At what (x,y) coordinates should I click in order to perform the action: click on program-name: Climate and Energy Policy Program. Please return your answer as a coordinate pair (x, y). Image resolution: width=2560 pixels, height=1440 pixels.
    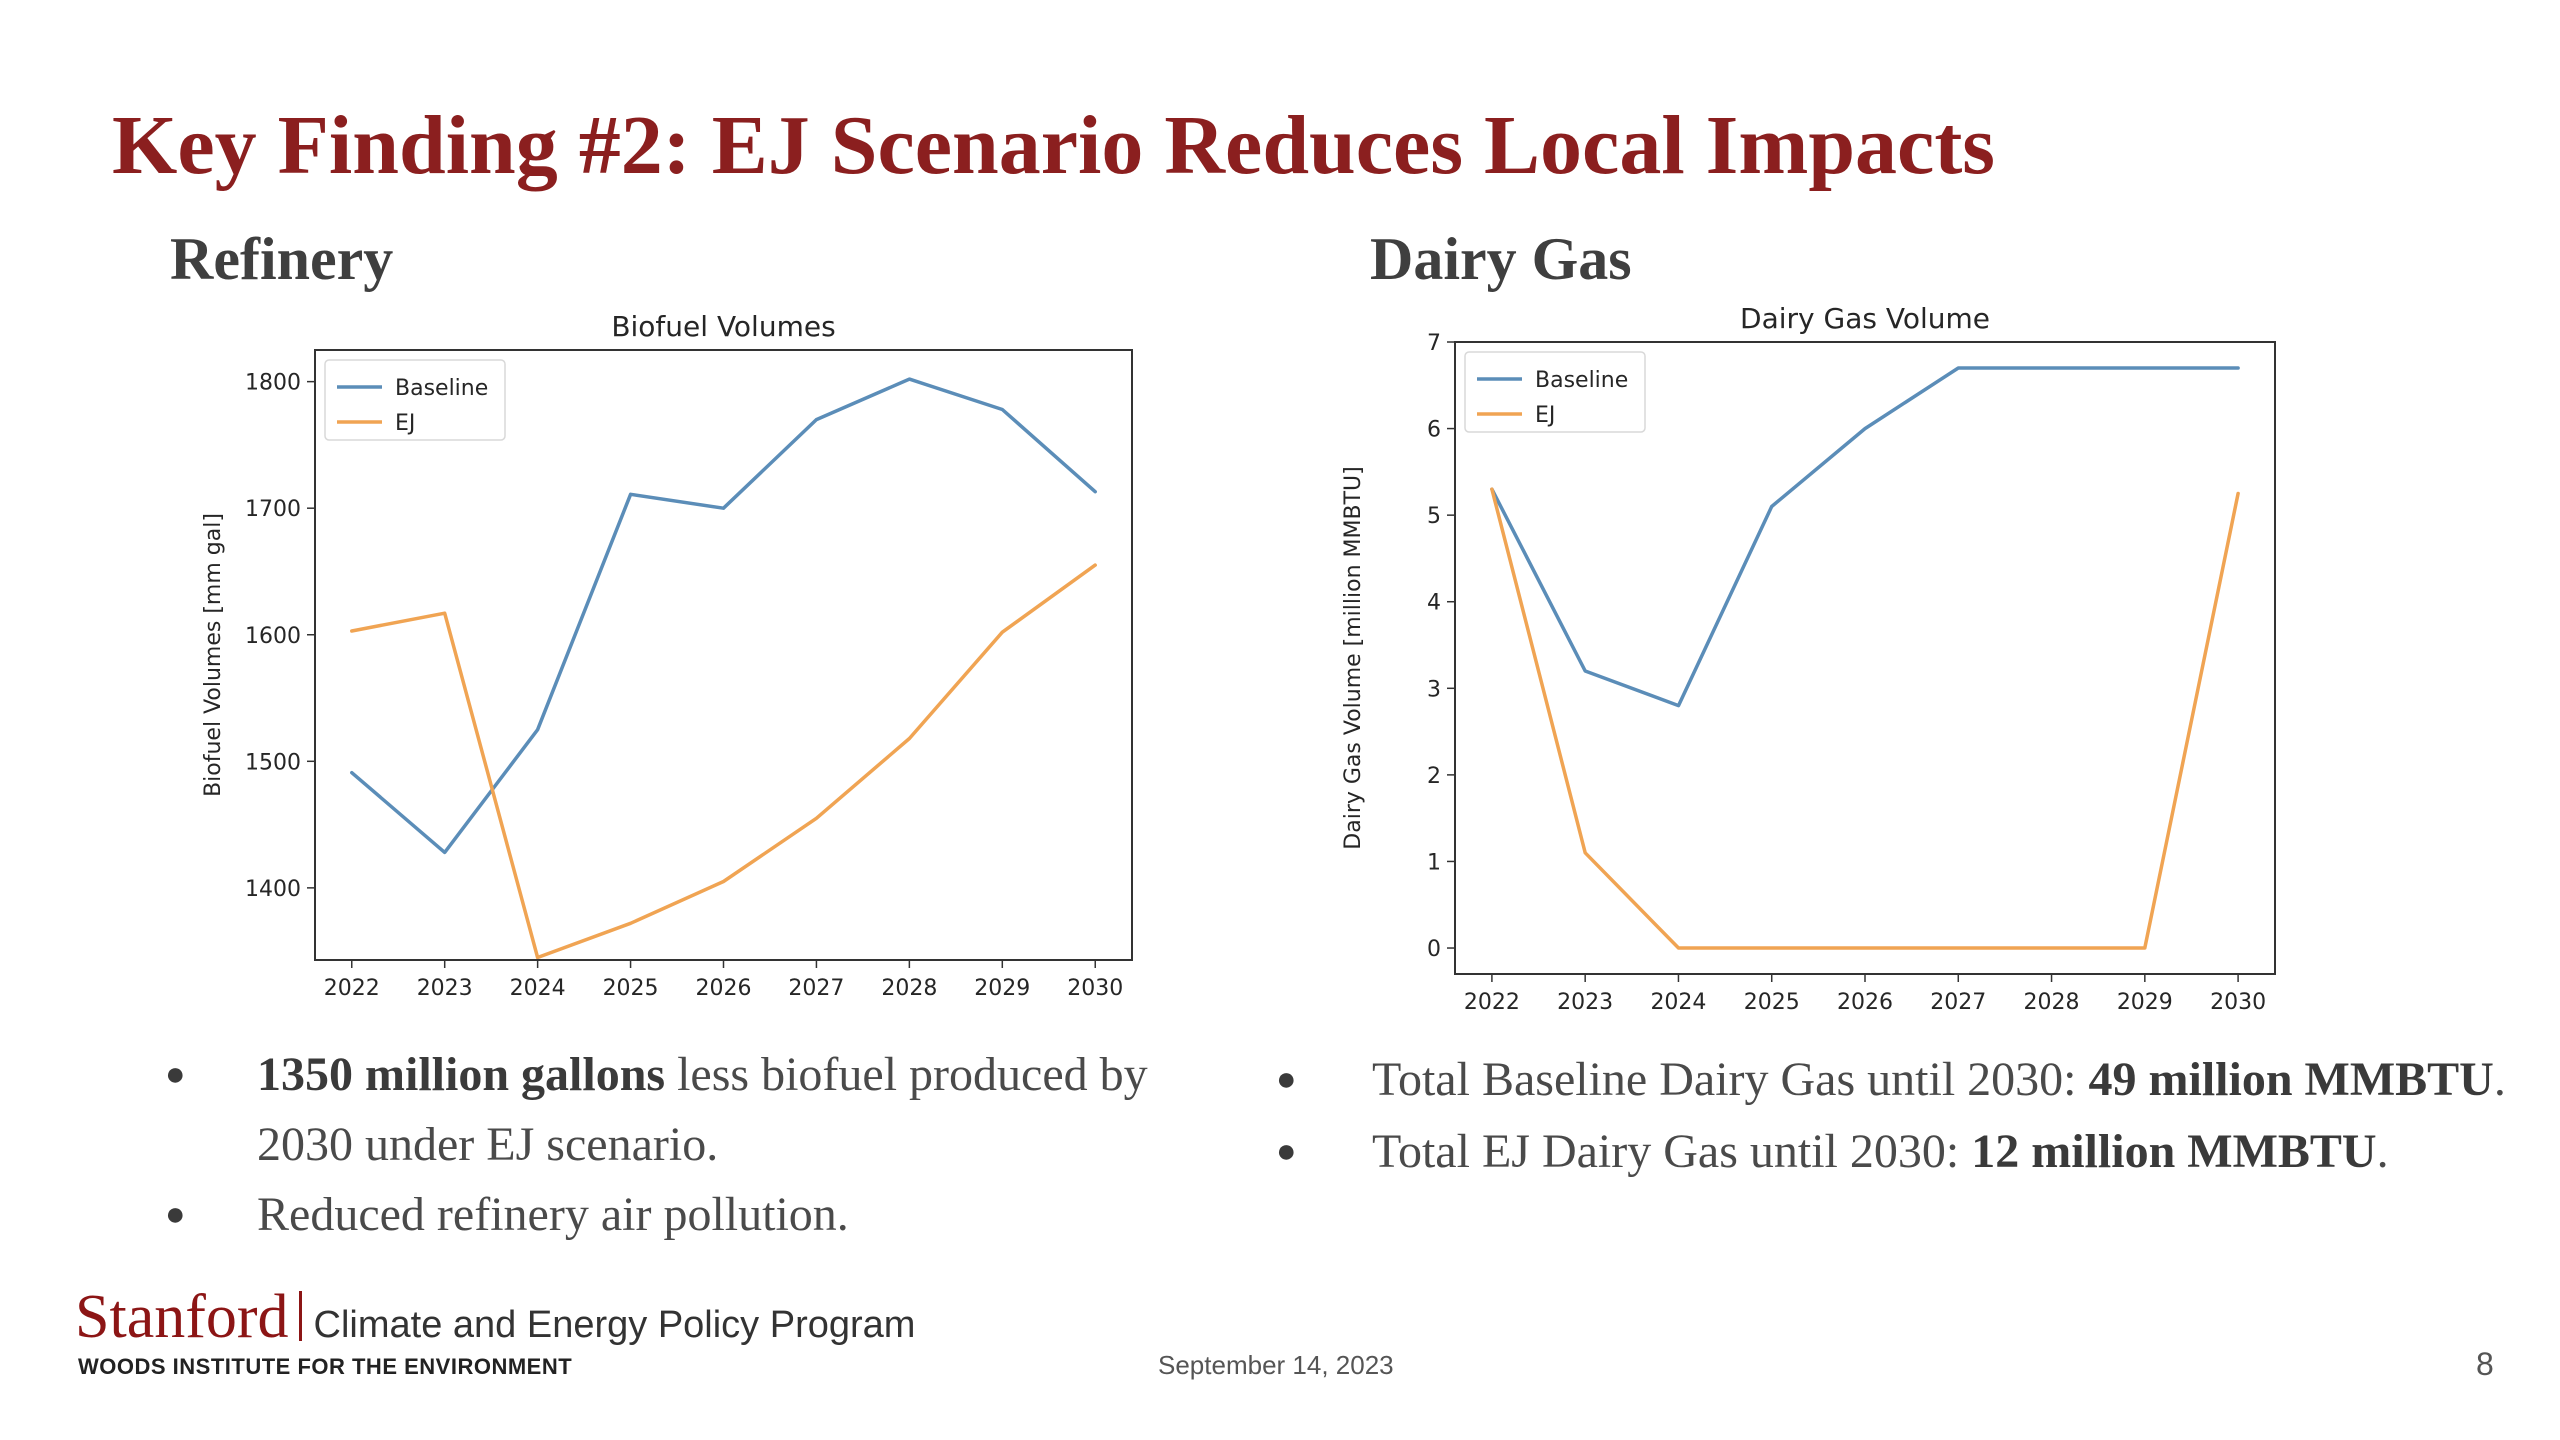
    Looking at the image, I should click on (614, 1325).